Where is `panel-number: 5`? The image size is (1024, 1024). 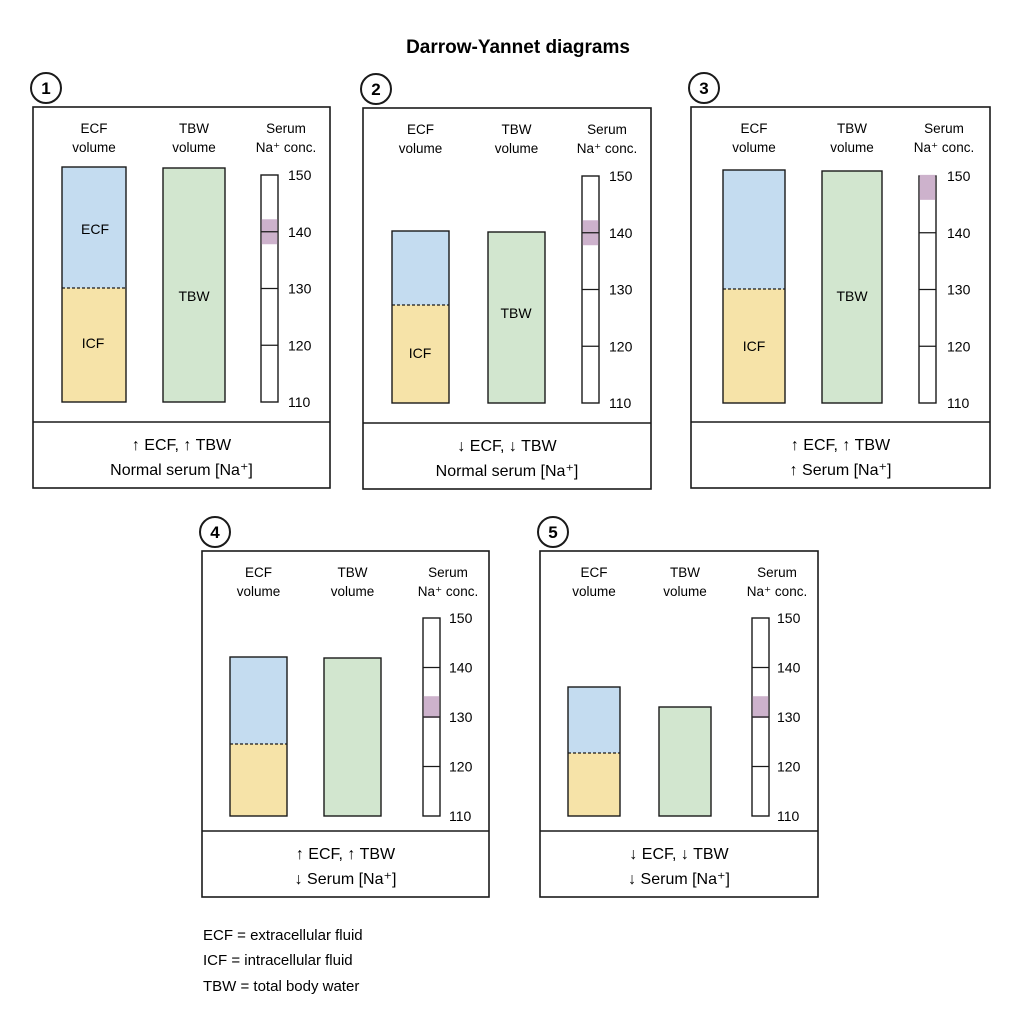
panel-number: 5 is located at coordinates (552, 532).